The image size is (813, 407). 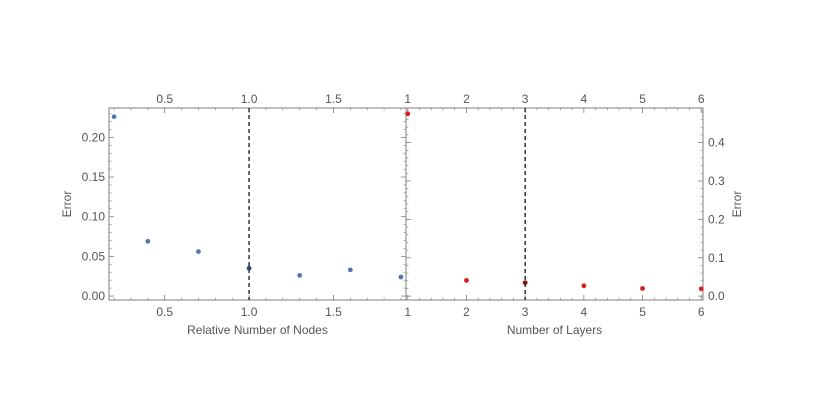 I want to click on layers-y-tick-label: 0.4, so click(x=716, y=143).